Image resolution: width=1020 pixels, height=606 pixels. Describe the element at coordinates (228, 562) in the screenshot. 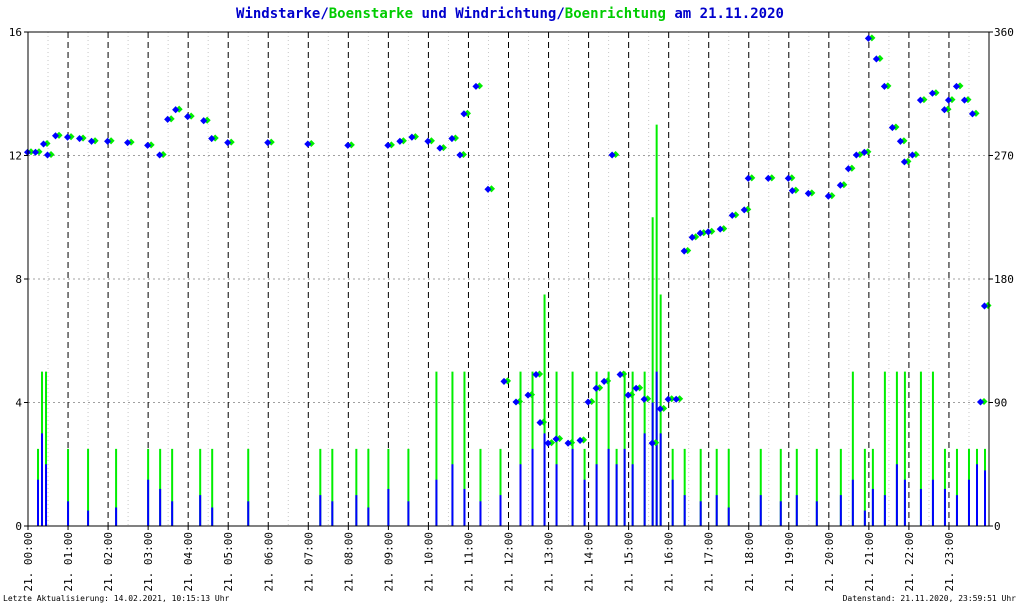

I see `x-tick-label: 21. 05:00` at that location.